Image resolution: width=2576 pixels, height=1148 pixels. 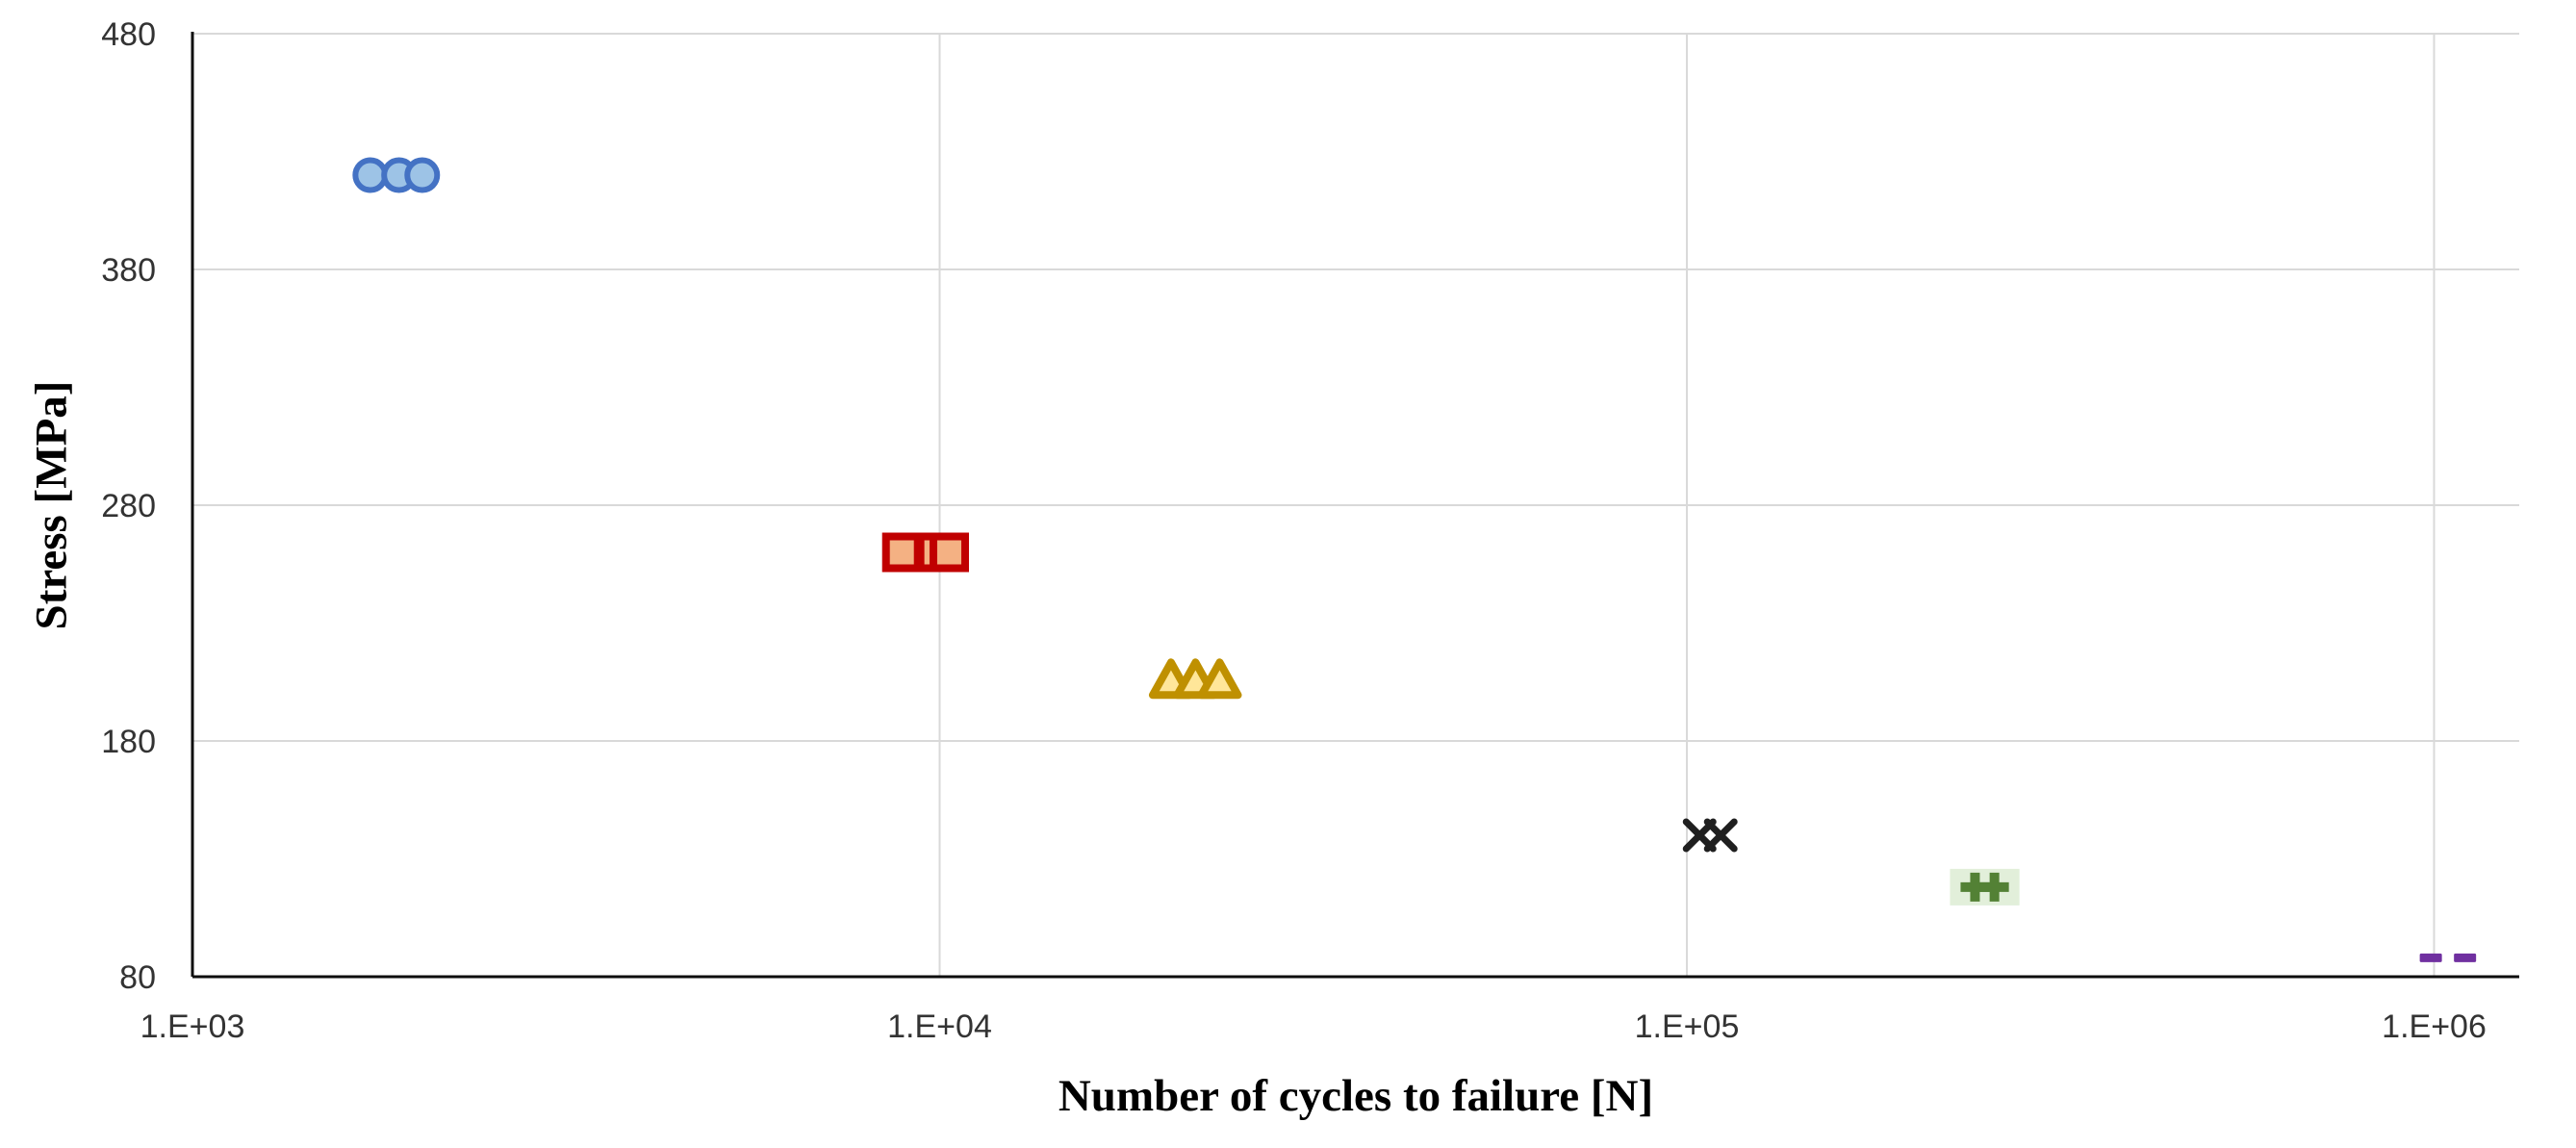 I want to click on data-point-x, so click(x=1720, y=835).